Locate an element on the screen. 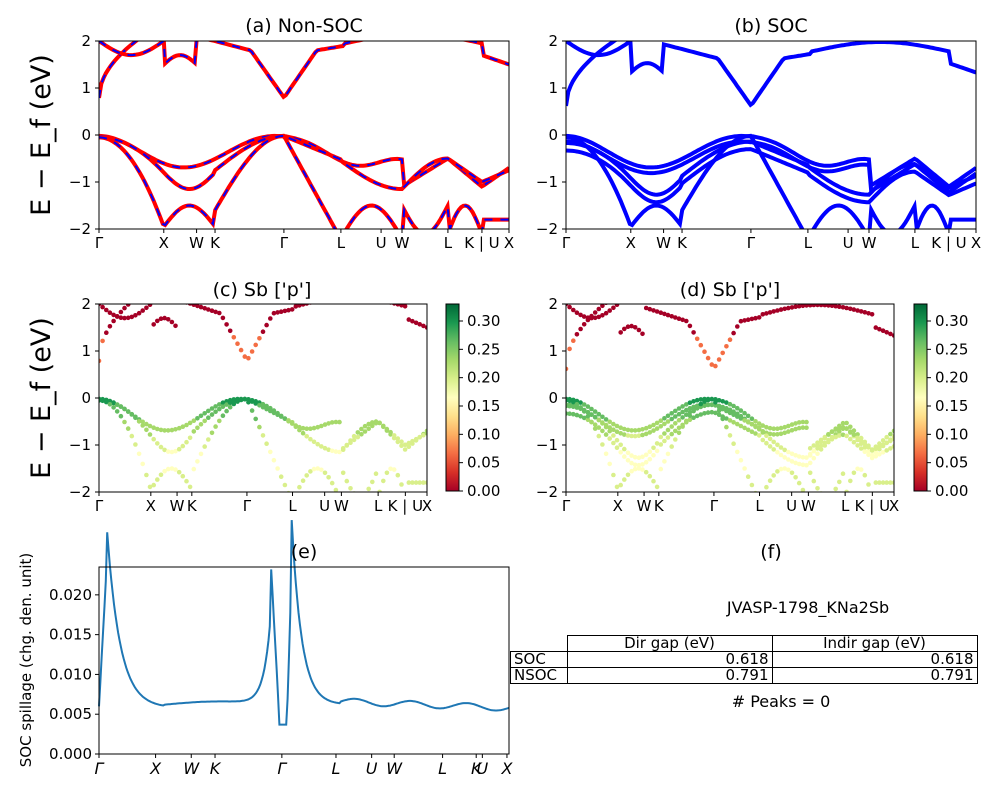 The height and width of the screenshot is (800, 1000). x-tick-label: W is located at coordinates (869, 243).